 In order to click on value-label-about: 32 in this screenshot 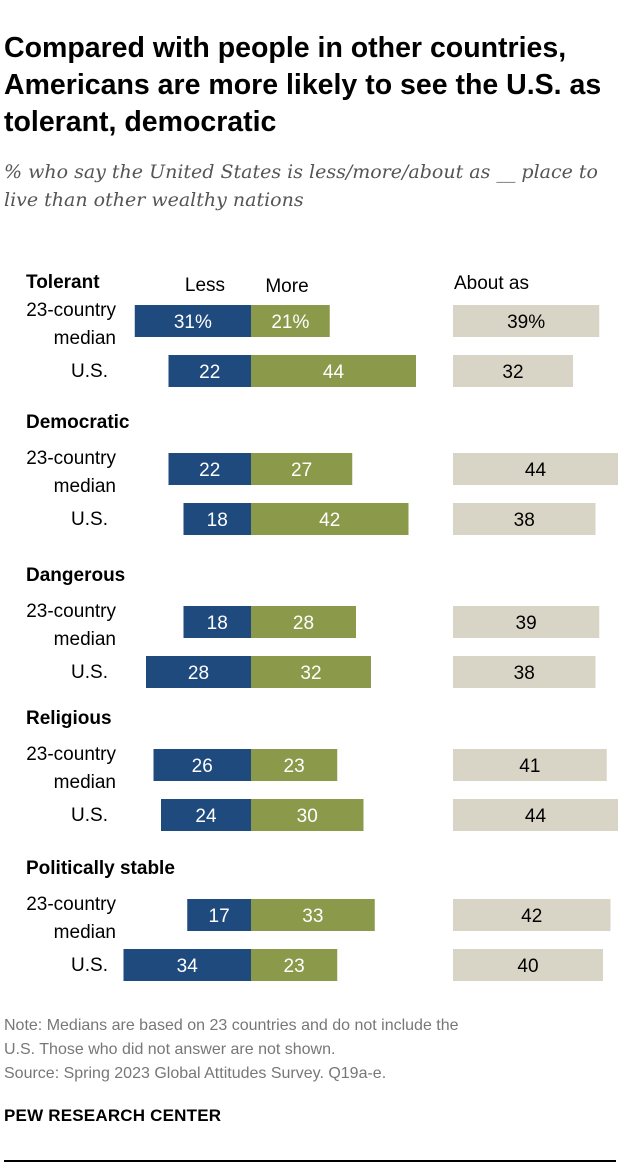, I will do `click(512, 372)`.